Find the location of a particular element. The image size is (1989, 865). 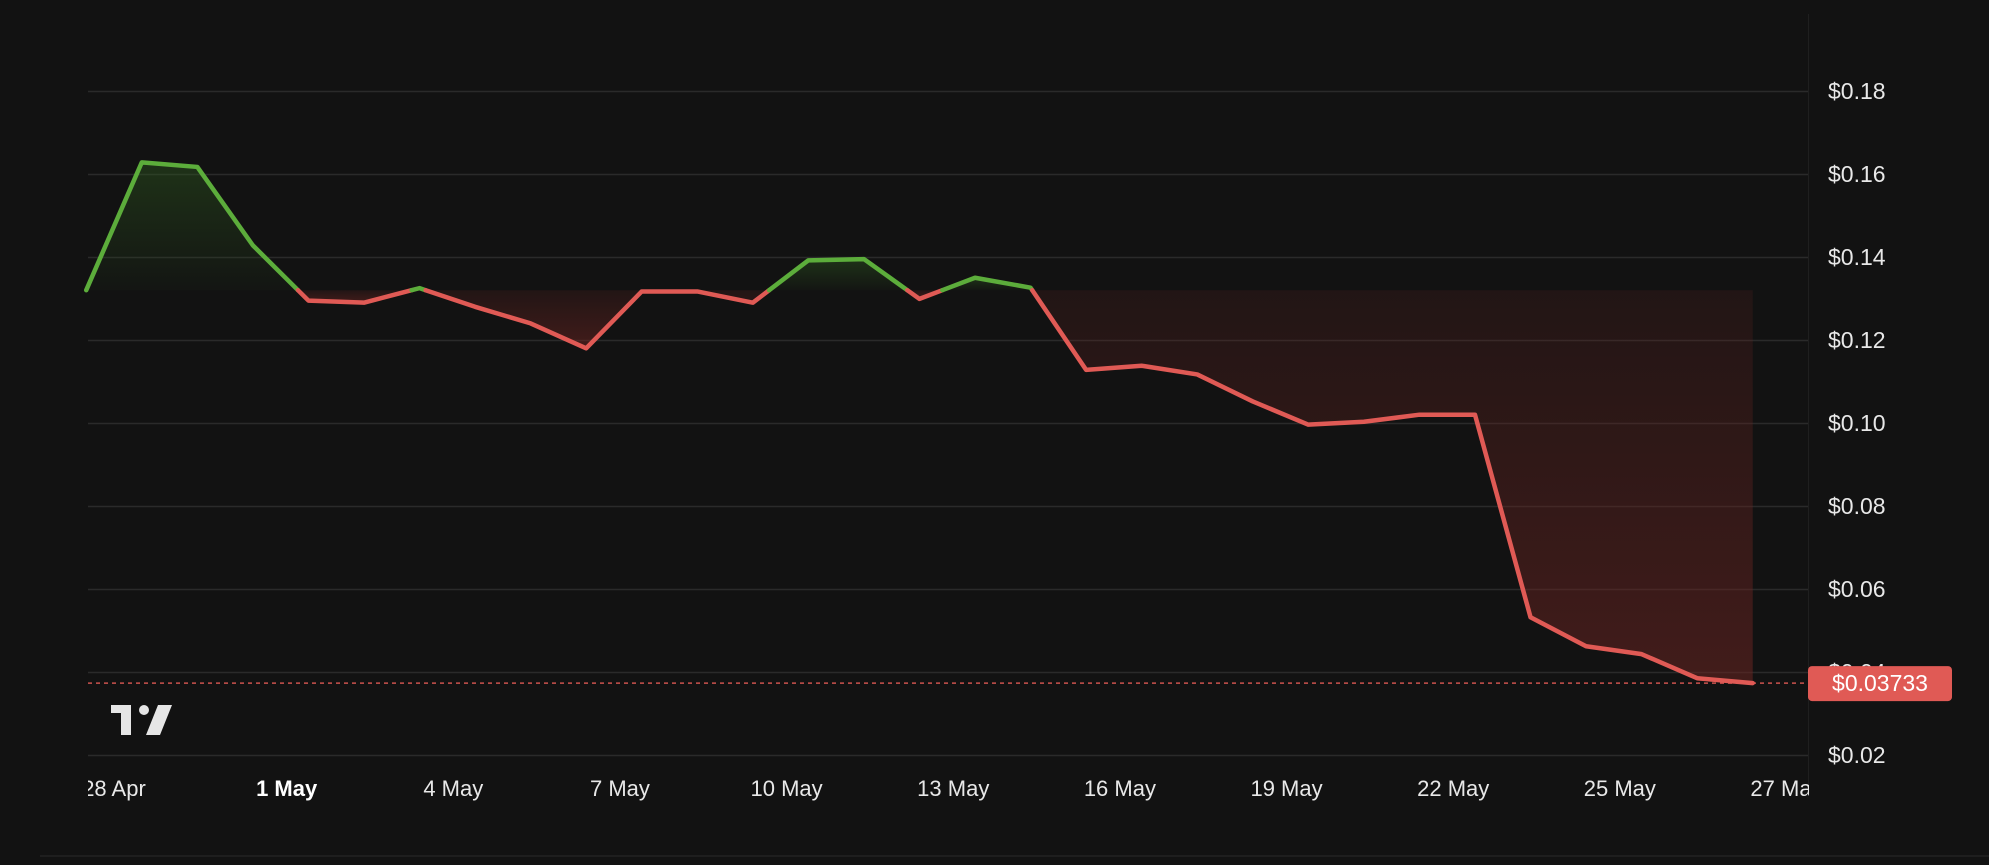

price-tick-label: $0.18 is located at coordinates (1857, 91).